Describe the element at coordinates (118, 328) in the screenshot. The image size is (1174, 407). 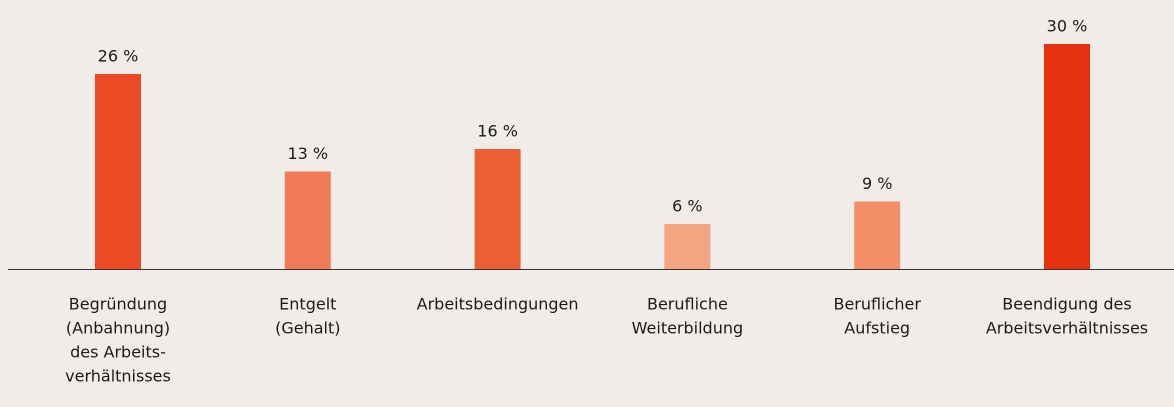
I see `category-label: (Anbahnung)` at that location.